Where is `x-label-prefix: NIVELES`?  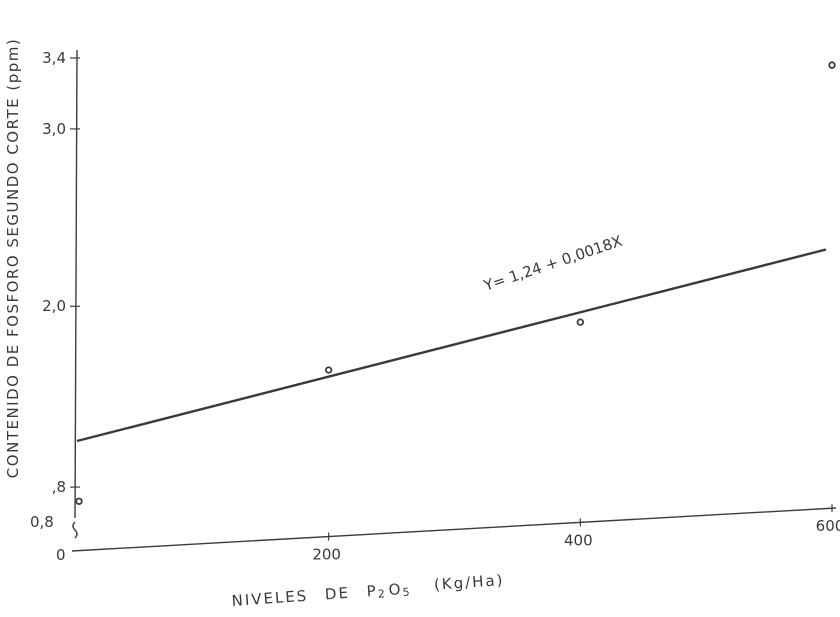 x-label-prefix: NIVELES is located at coordinates (270, 598).